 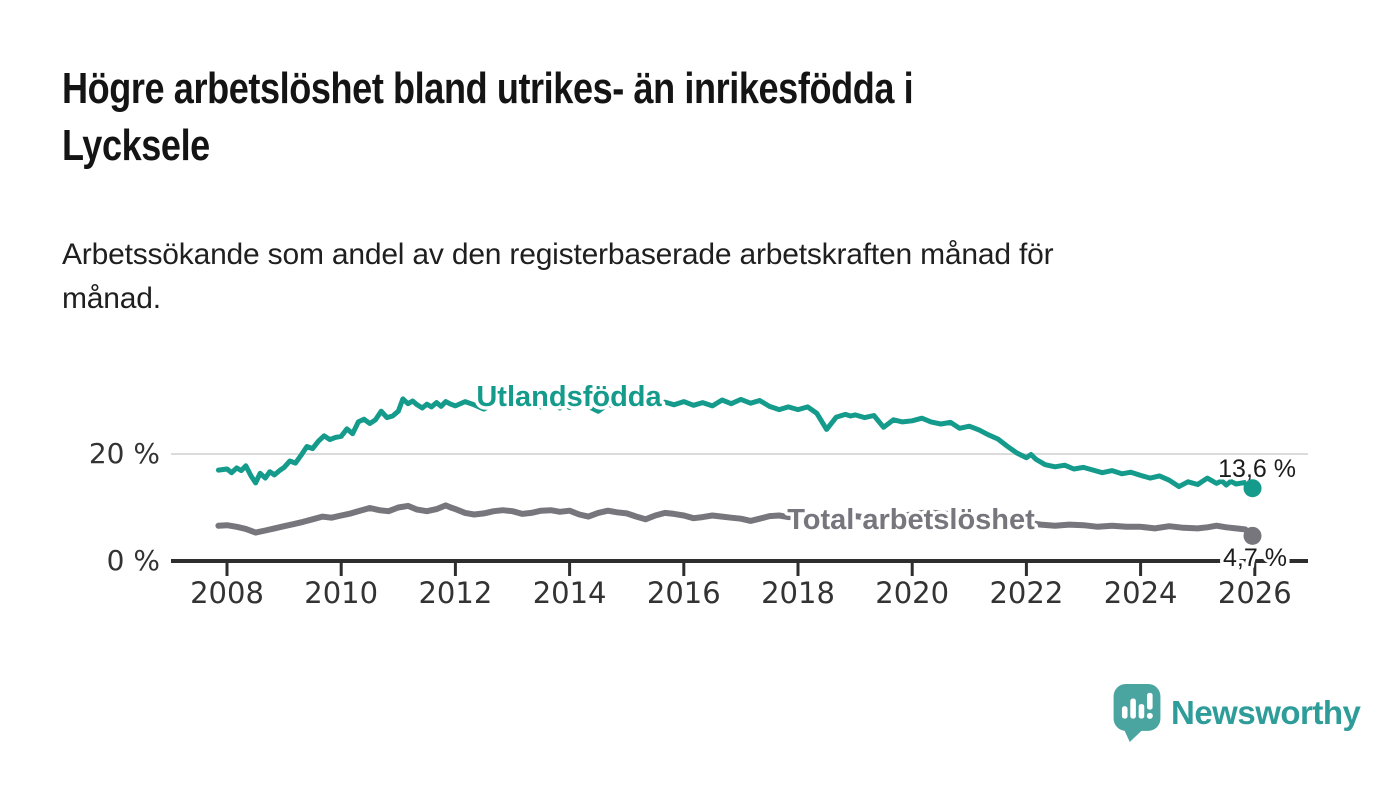 I want to click on series-line-total-arbetsloshet, so click(x=735, y=520).